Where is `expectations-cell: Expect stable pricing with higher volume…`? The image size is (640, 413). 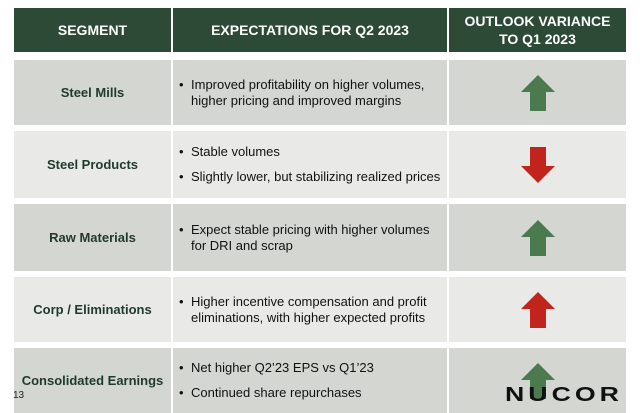 expectations-cell: Expect stable pricing with higher volume… is located at coordinates (310, 236).